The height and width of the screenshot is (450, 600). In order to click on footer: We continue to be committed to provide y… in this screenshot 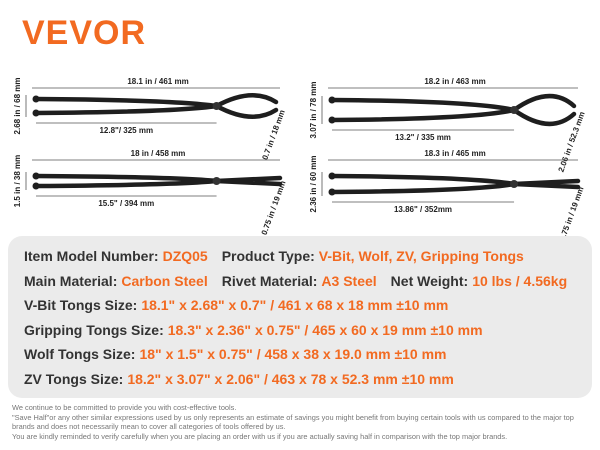, I will do `click(302, 422)`.